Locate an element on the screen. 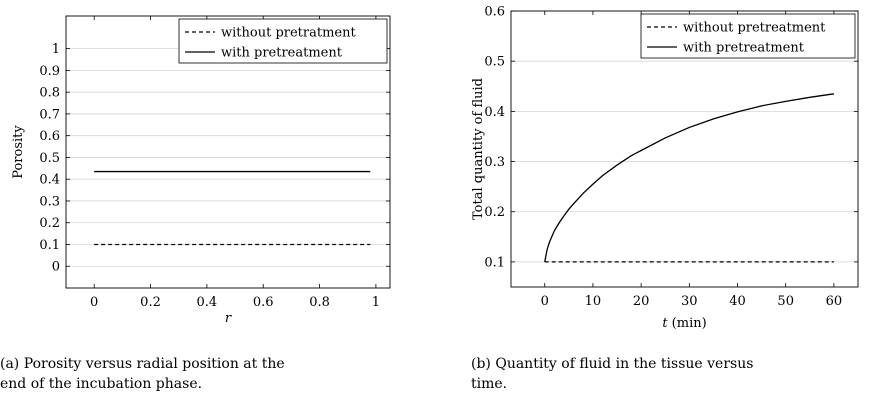 This screenshot has height=399, width=869. x-tick-label: 30 is located at coordinates (689, 301).